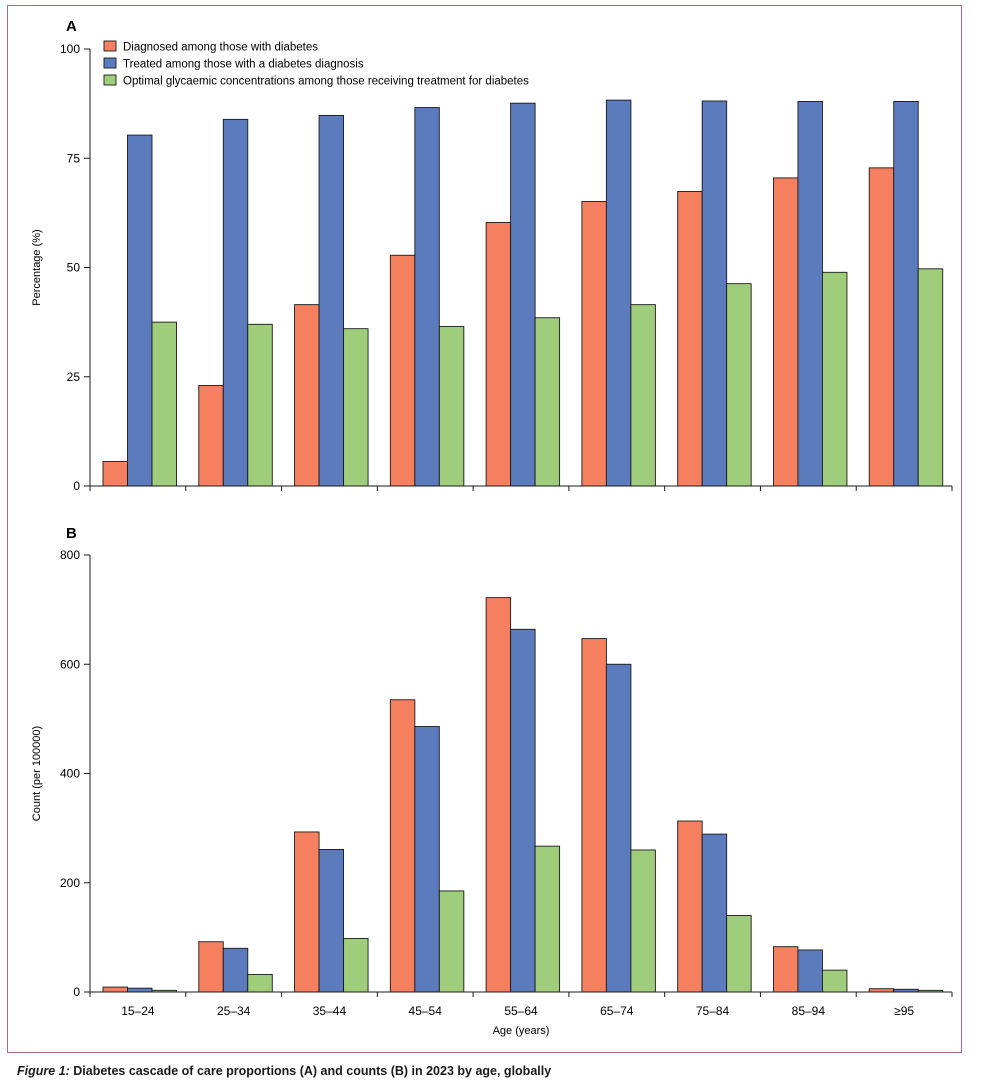  What do you see at coordinates (713, 1011) in the screenshot?
I see `panel-b-x-tick-label: 75–84` at bounding box center [713, 1011].